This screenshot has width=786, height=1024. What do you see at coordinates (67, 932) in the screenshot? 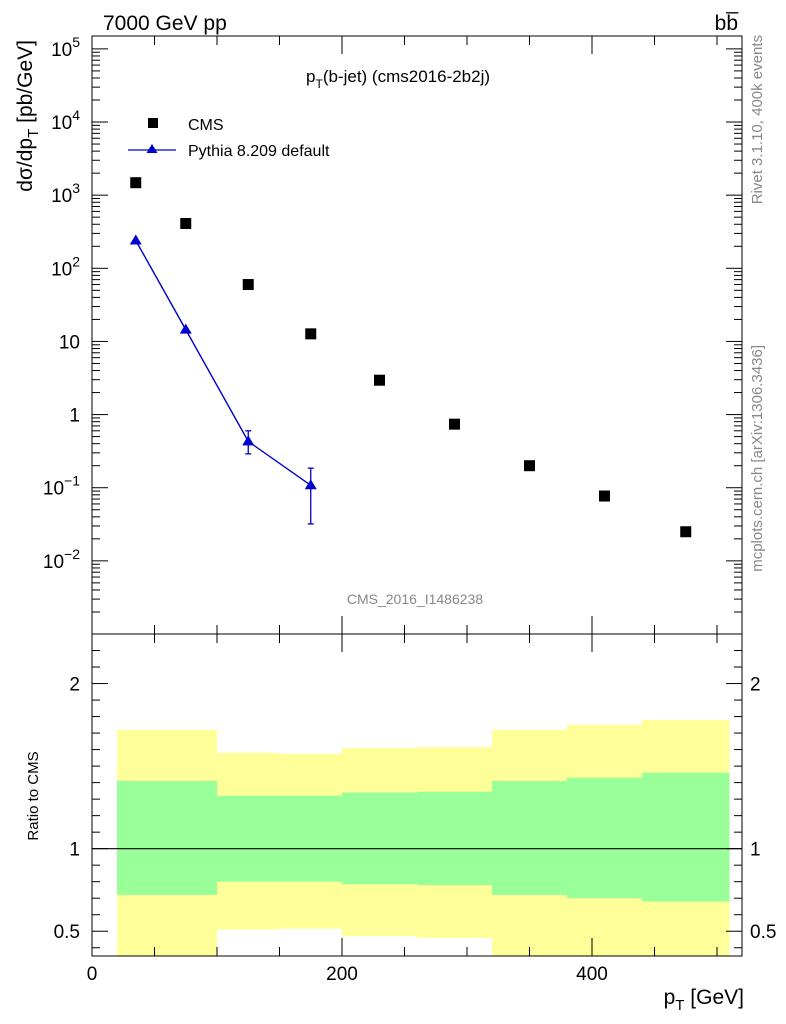
I see `ratio-y-tick-label: 0.5` at bounding box center [67, 932].